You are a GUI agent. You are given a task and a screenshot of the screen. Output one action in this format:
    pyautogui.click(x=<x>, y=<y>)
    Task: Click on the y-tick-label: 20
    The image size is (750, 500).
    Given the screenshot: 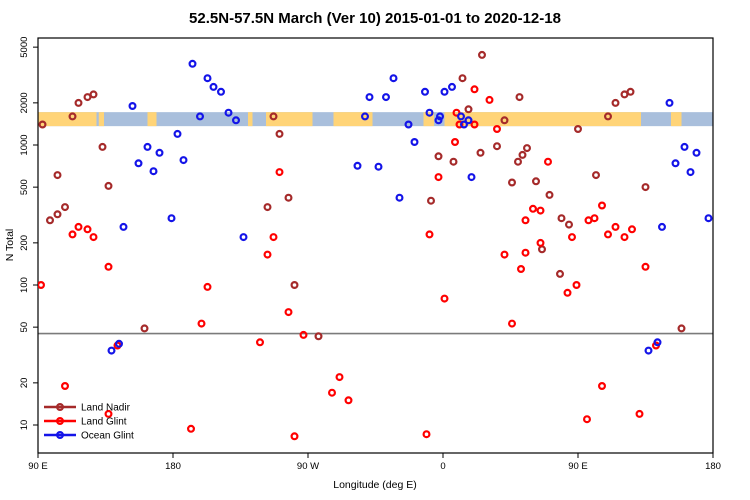 What is the action you would take?
    pyautogui.click(x=24, y=383)
    